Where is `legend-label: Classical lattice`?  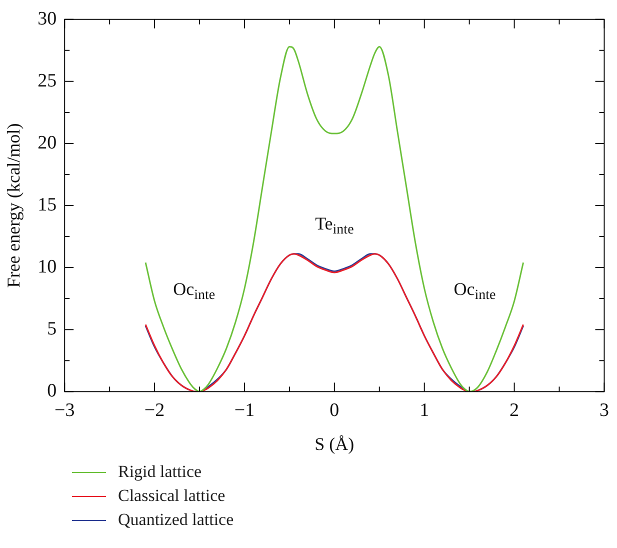
legend-label: Classical lattice is located at coordinates (172, 496).